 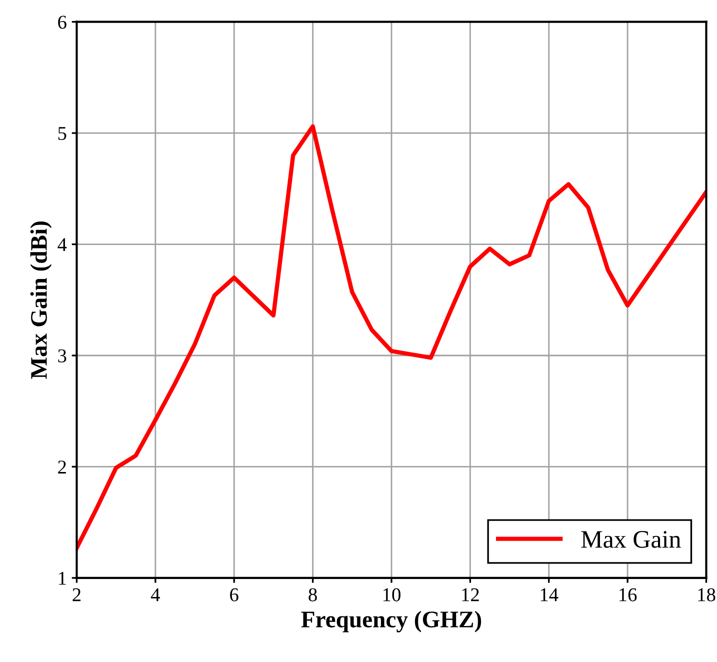 I want to click on y-tick-label: 2, so click(x=62, y=467).